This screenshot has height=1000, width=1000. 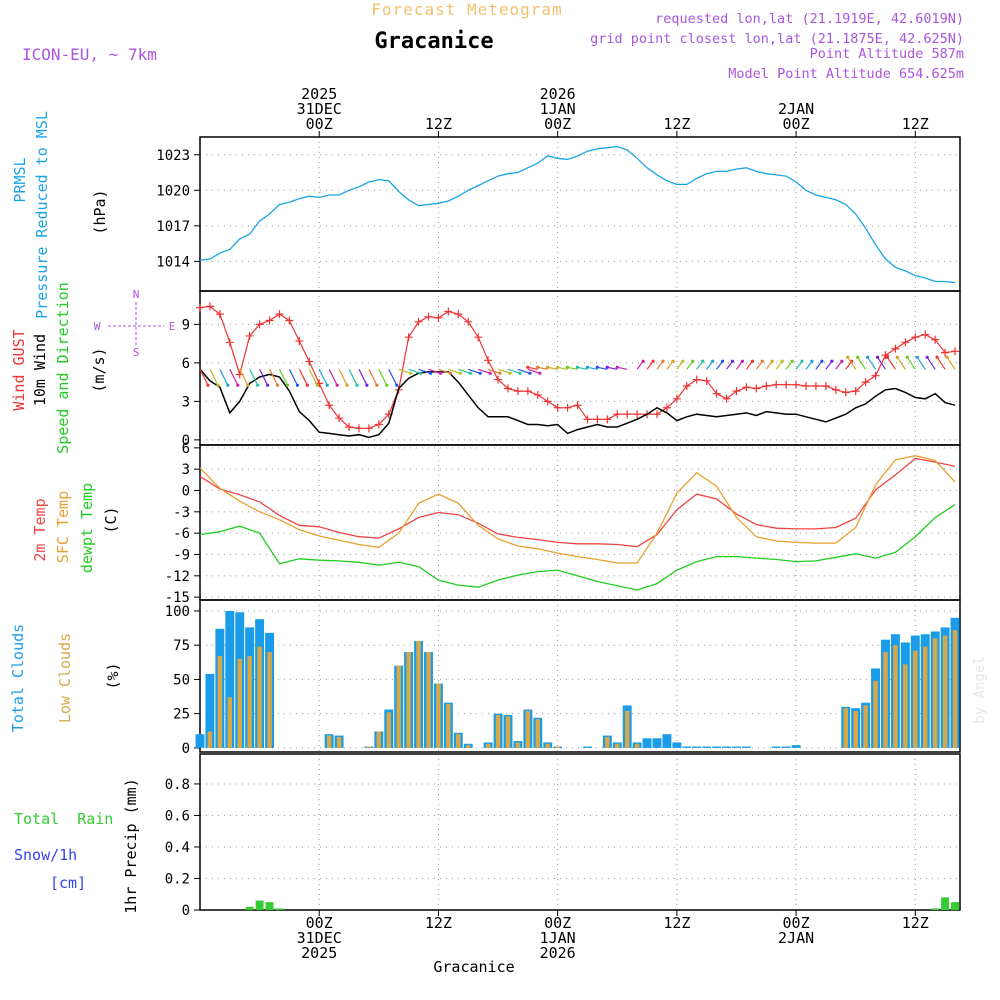 I want to click on pressure-ytick-label: 1014, so click(x=173, y=262).